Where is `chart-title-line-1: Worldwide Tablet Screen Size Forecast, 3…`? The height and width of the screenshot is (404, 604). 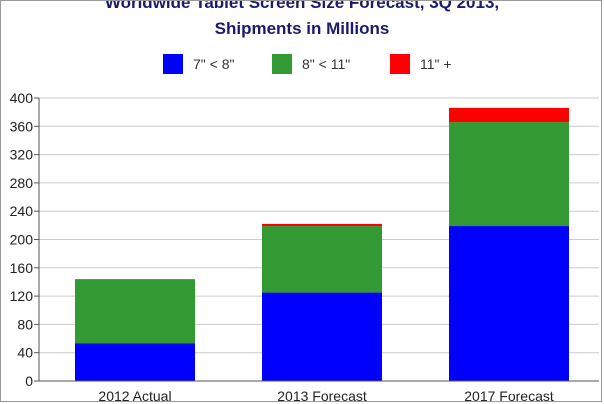
chart-title-line-1: Worldwide Tablet Screen Size Forecast, 3… is located at coordinates (302, 6).